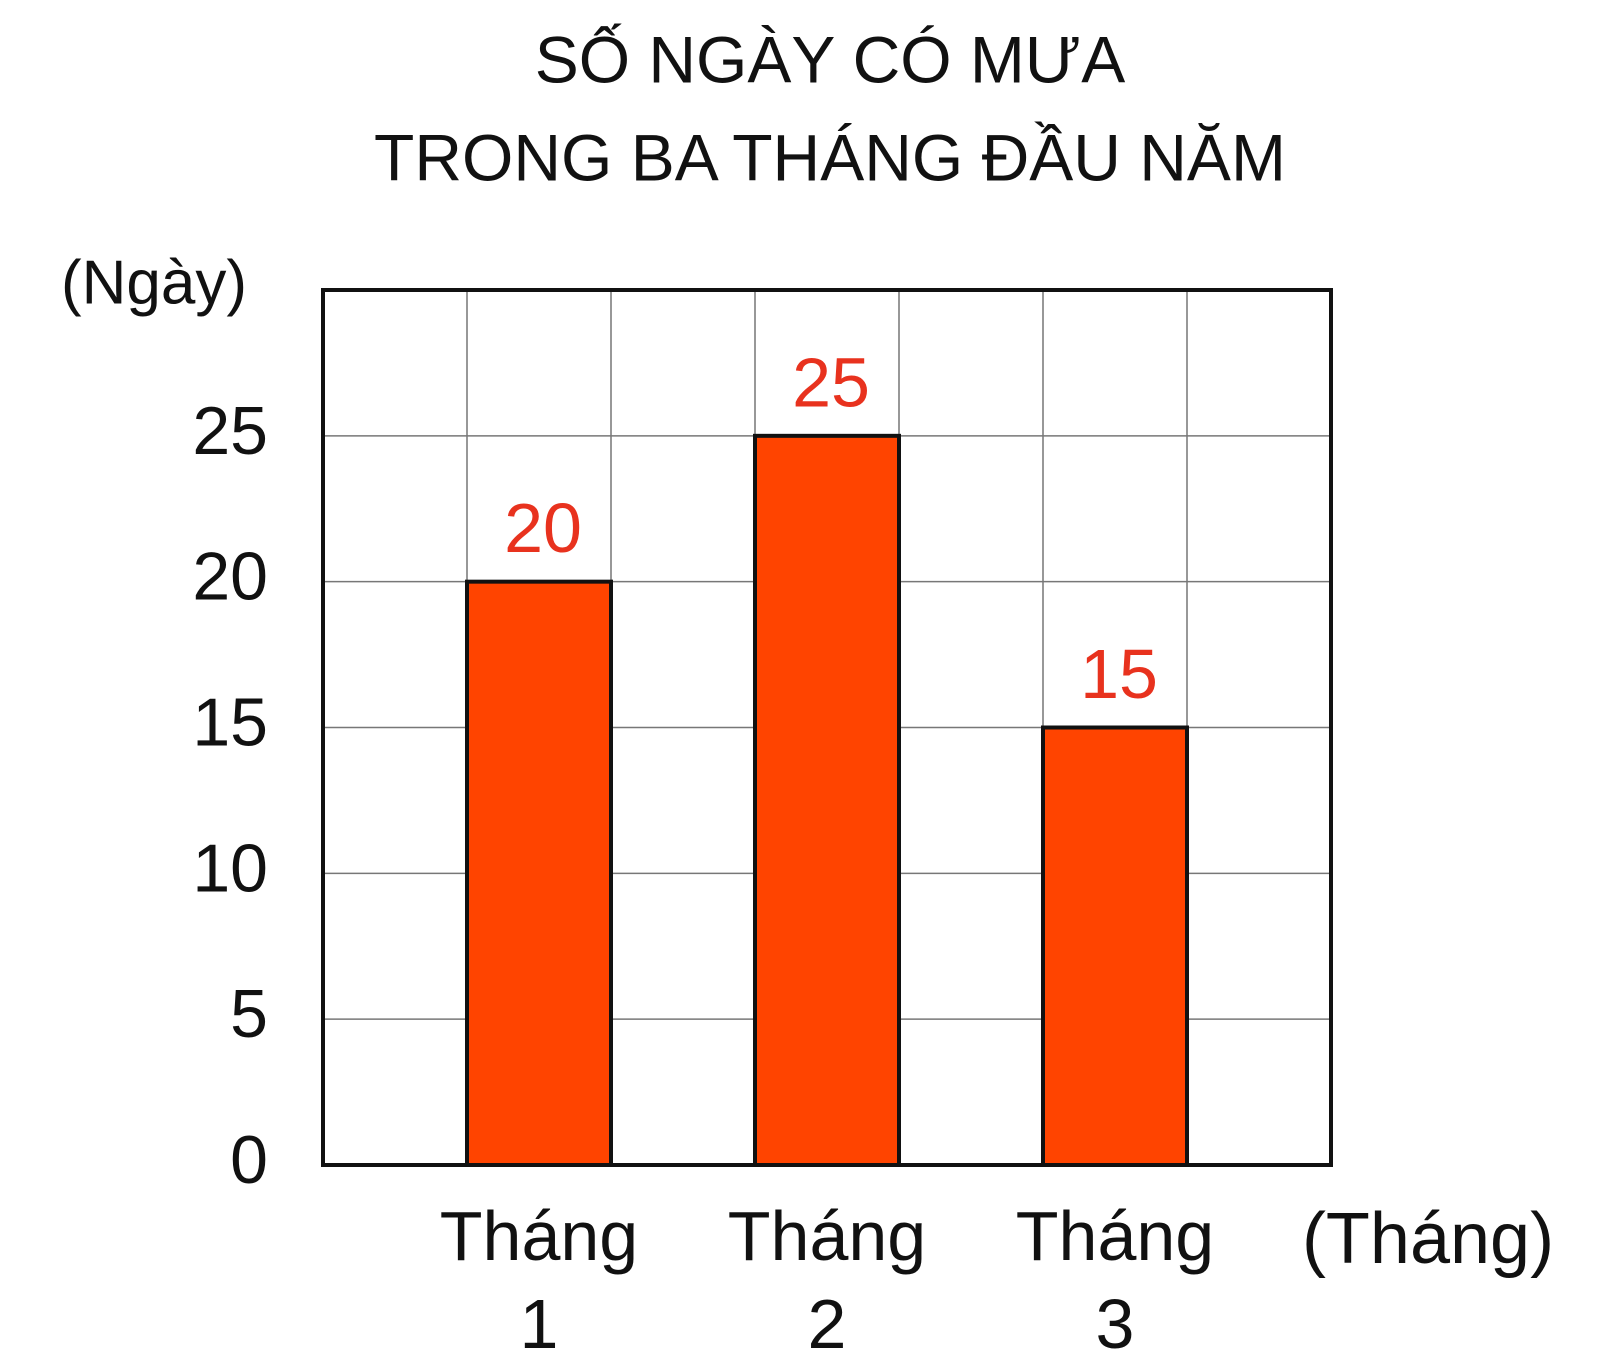 This screenshot has height=1369, width=1598. I want to click on y-tick-label: 25, so click(230, 431).